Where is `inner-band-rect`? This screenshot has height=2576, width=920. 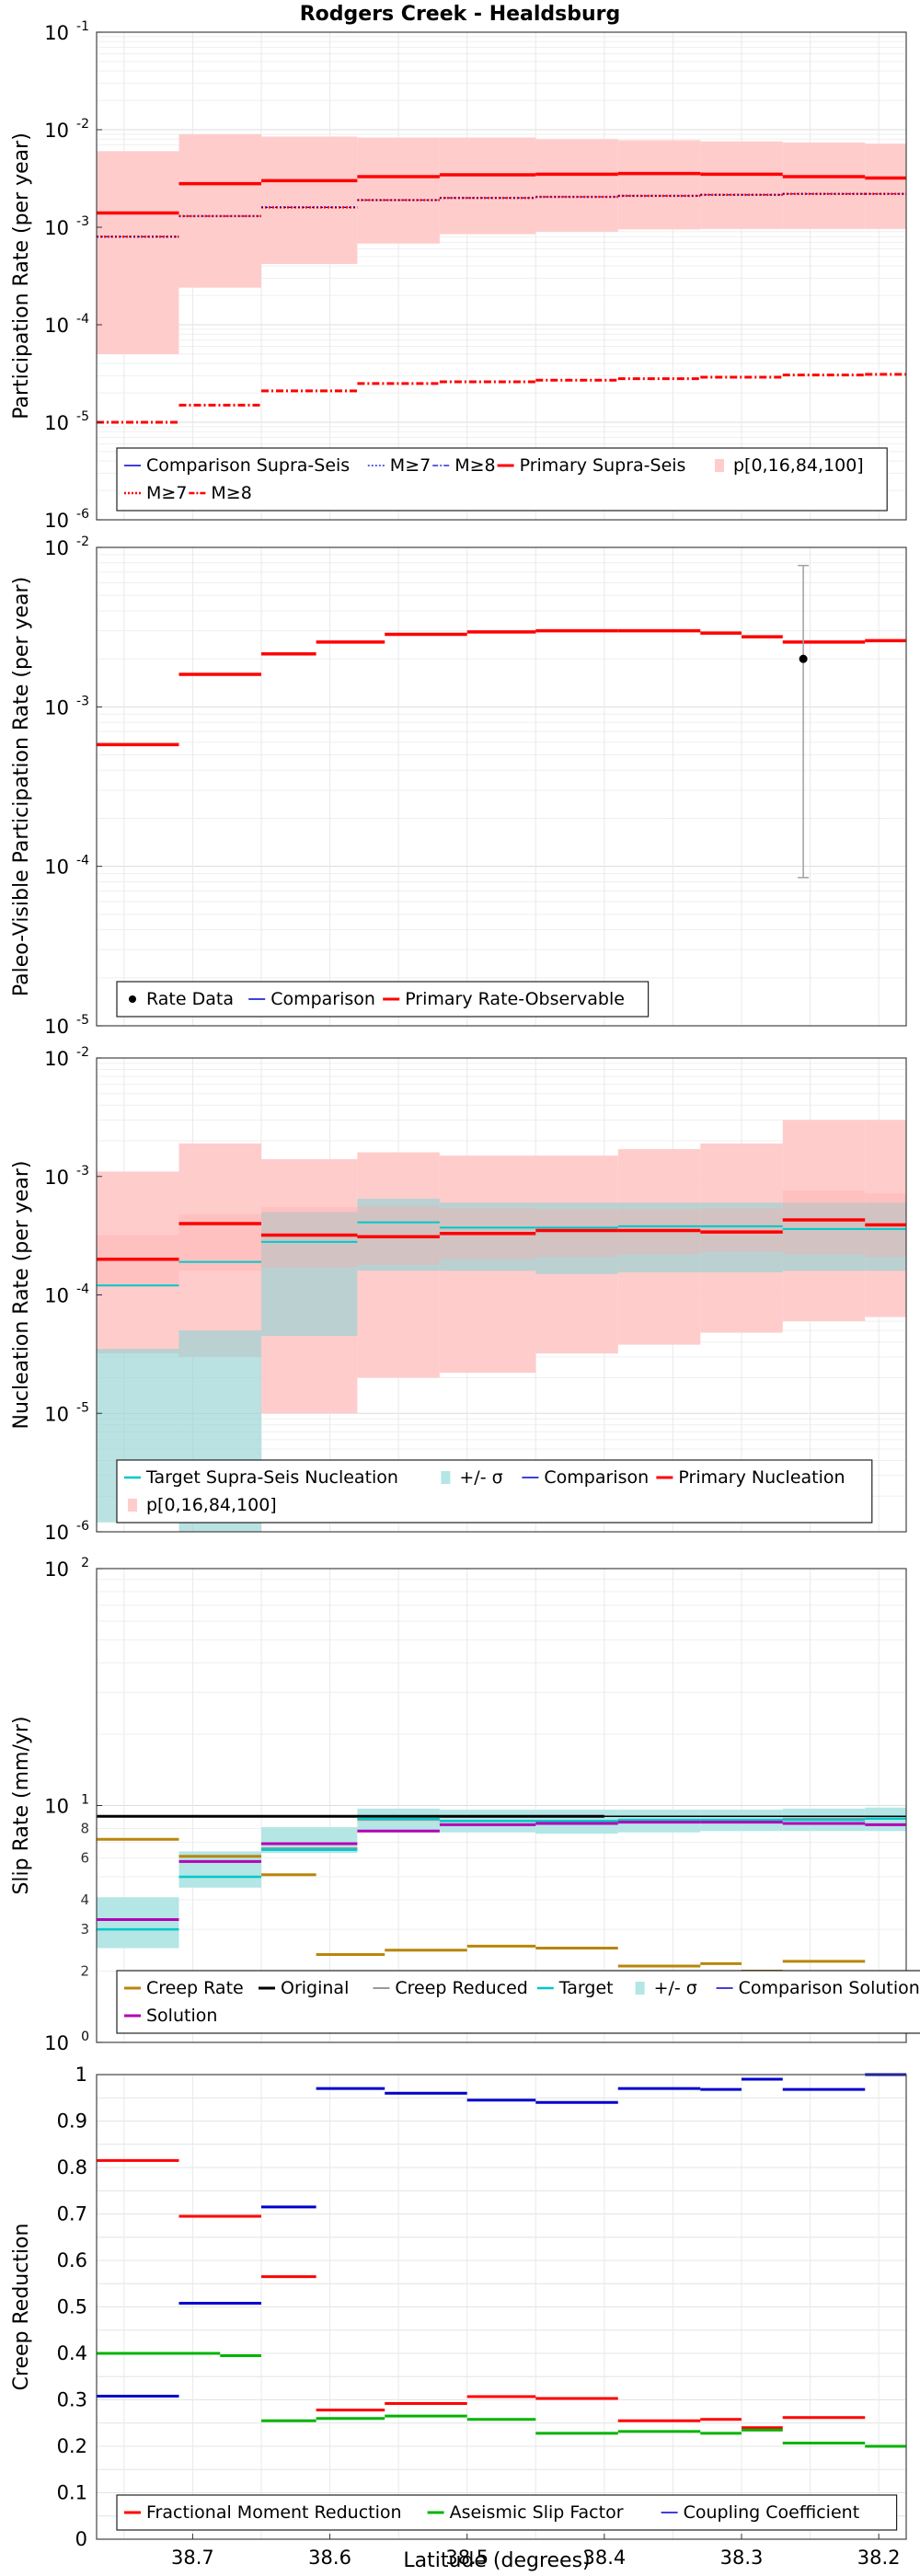
inner-band-rect is located at coordinates (824, 1222).